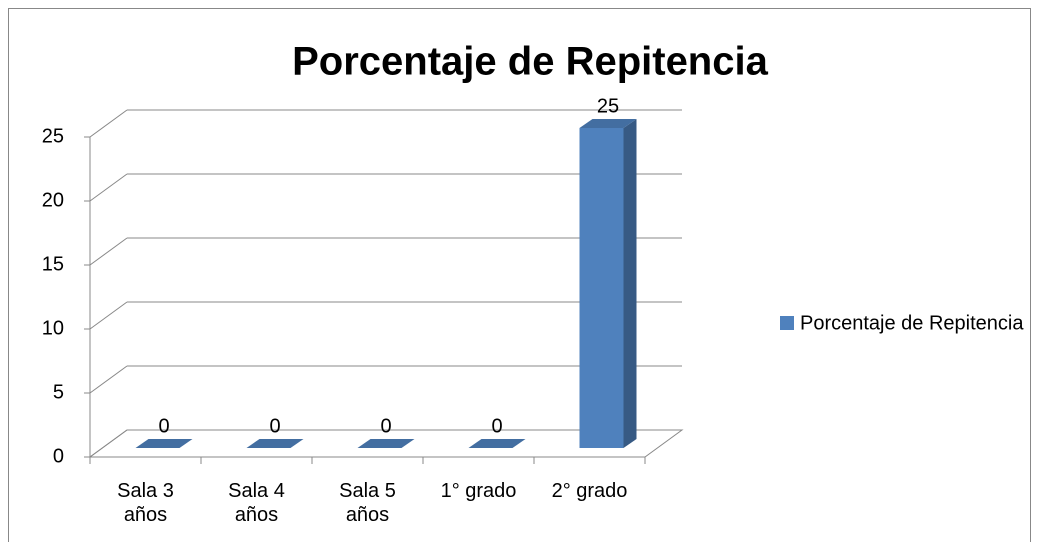  Describe the element at coordinates (58, 392) in the screenshot. I see `y-tick-label: 5` at that location.